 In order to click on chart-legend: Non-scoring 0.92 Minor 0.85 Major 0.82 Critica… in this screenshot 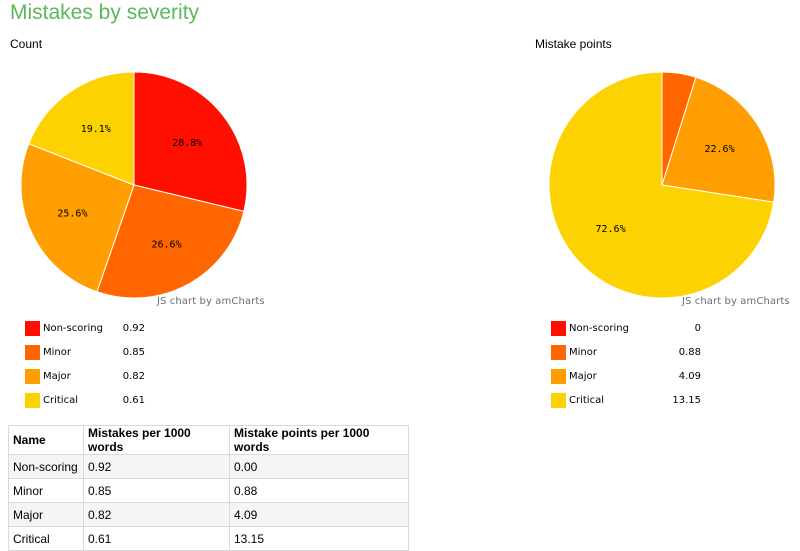, I will do `click(100, 367)`.